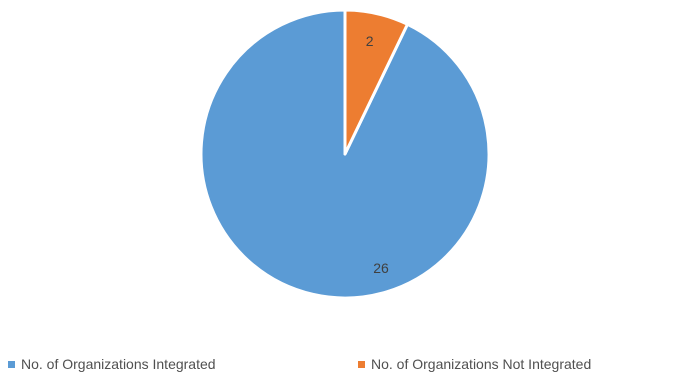 The height and width of the screenshot is (383, 686). What do you see at coordinates (481, 364) in the screenshot?
I see `legend-label-not-integrated: No. of Organizations Not Integrated` at bounding box center [481, 364].